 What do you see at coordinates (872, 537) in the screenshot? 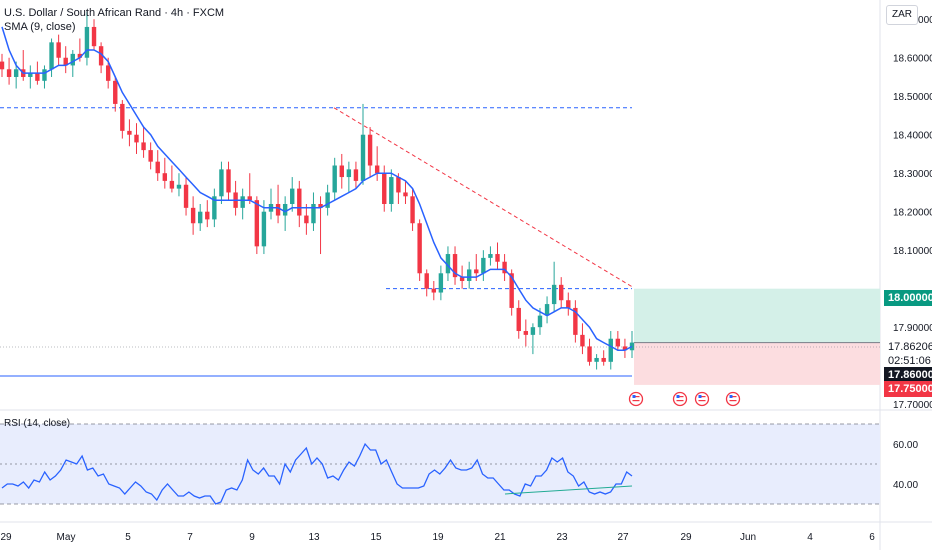
I see `time-tick-label: 6` at bounding box center [872, 537].